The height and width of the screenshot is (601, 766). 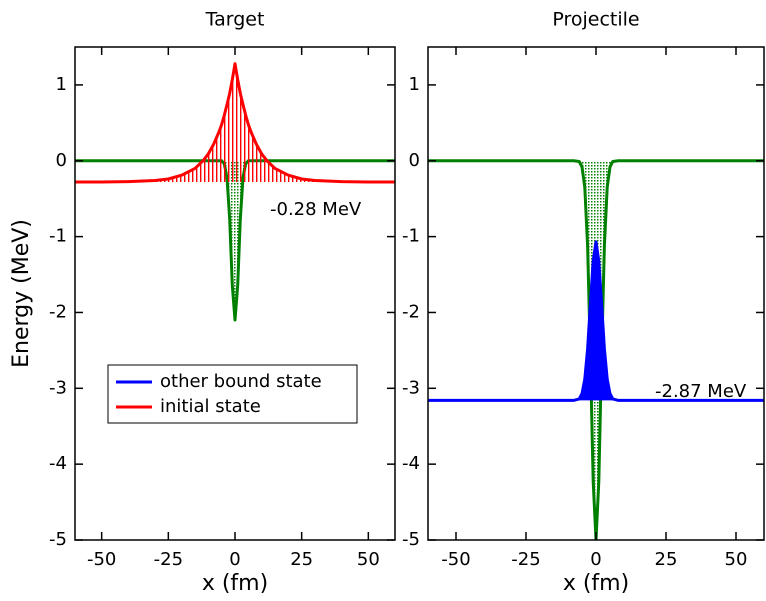 I want to click on legend: other bound state initial state, so click(x=232, y=394).